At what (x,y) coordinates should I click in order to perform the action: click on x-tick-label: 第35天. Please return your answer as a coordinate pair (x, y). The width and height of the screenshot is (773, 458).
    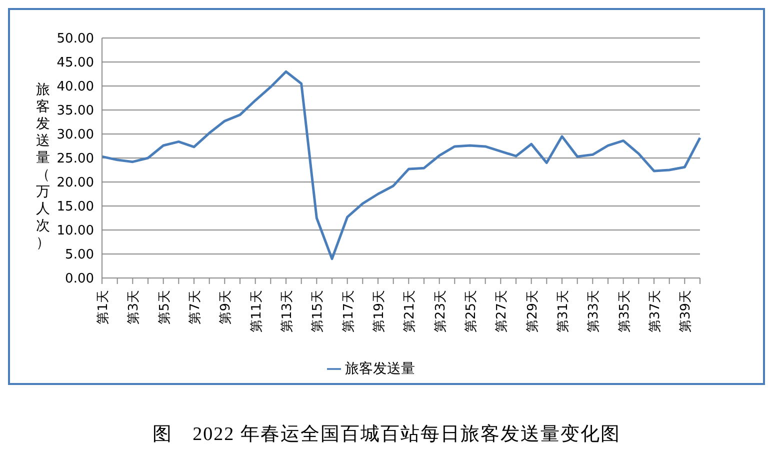
    Looking at the image, I should click on (624, 311).